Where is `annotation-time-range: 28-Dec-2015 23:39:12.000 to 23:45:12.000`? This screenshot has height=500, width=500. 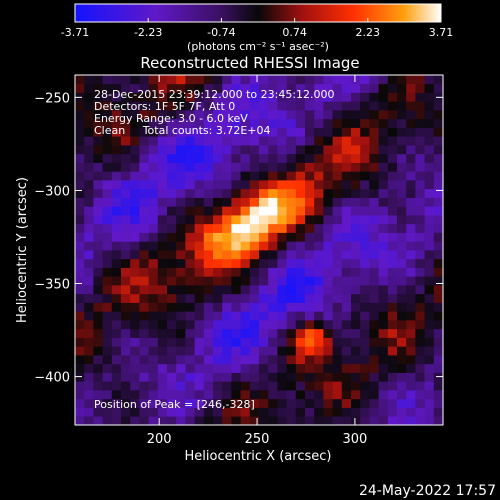
annotation-time-range: 28-Dec-2015 23:39:12.000 to 23:45:12.000 is located at coordinates (214, 94).